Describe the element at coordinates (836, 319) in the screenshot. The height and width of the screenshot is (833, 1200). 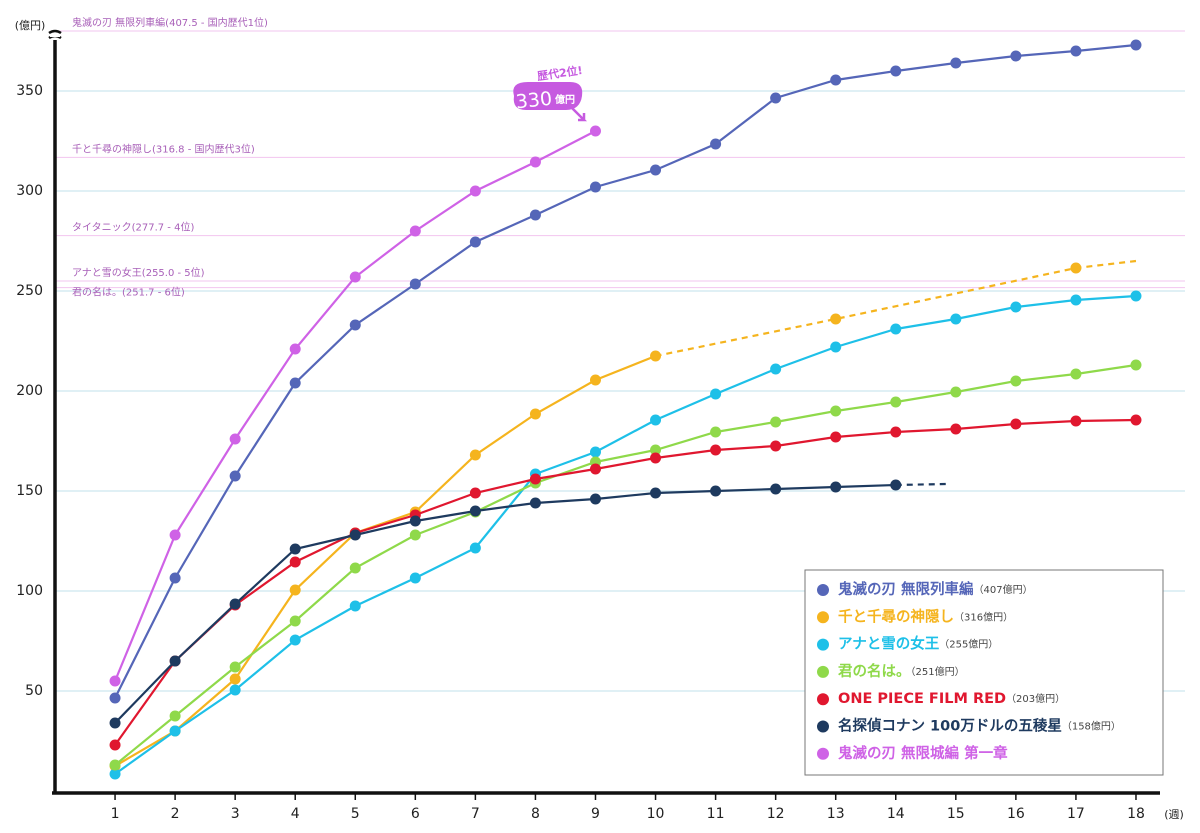
I see `projection-point` at that location.